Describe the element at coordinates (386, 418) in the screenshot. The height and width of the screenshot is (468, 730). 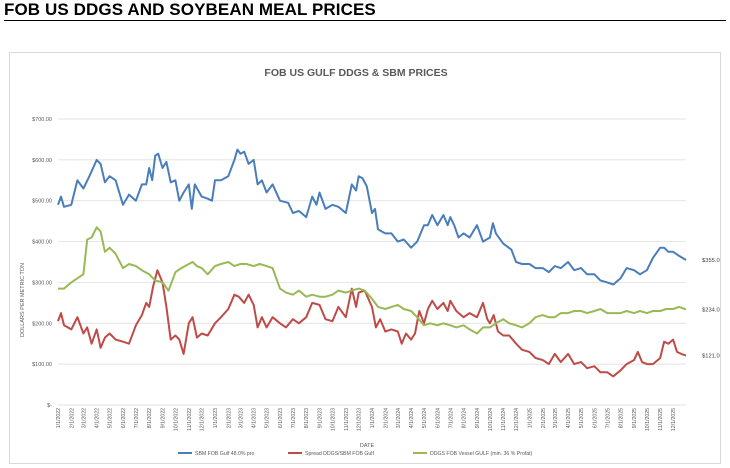
I see `x-tick-label: 2/1/2024` at that location.